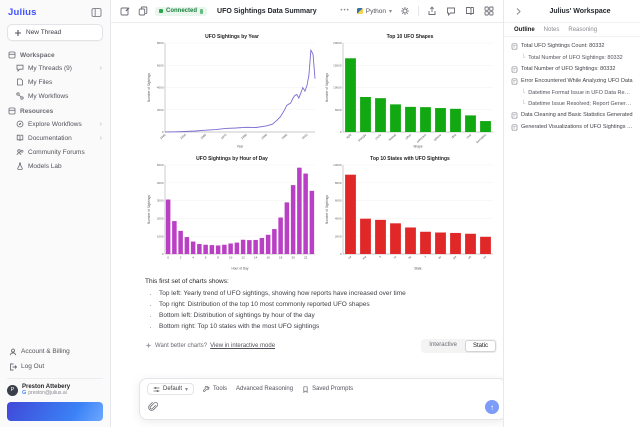 The height and width of the screenshot is (427, 640). What do you see at coordinates (232, 37) in the screenshot?
I see `svg-text: UFO Sightings by Year` at bounding box center [232, 37].